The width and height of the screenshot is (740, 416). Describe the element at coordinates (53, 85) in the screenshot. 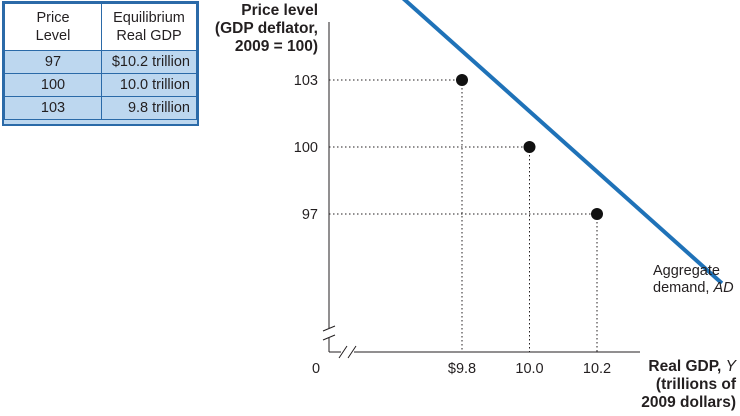

I see `table-cell-price: 100` at that location.